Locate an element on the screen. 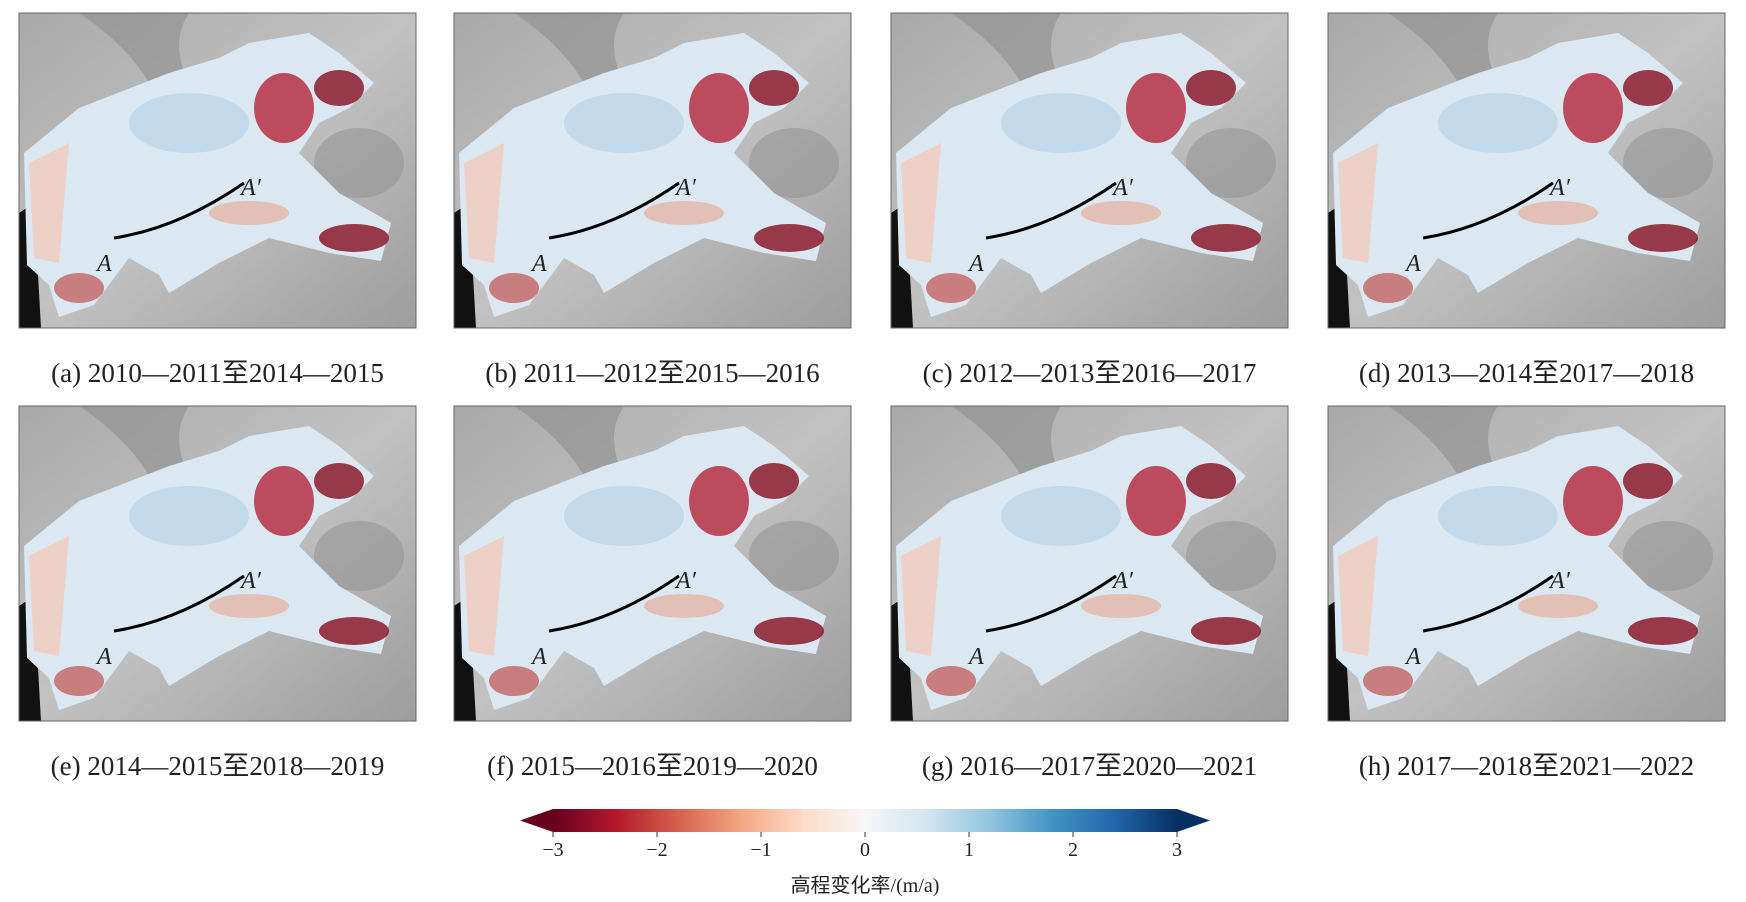  panel-caption: (h) 2017—2018至2021—2022 is located at coordinates (1526, 766).